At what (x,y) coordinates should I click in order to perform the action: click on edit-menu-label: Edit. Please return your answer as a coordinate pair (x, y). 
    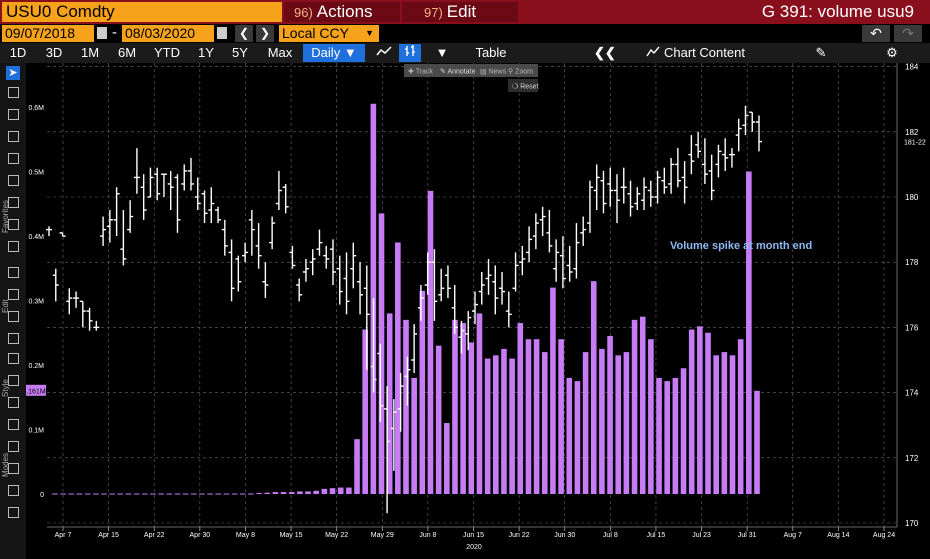
    Looking at the image, I should click on (461, 11).